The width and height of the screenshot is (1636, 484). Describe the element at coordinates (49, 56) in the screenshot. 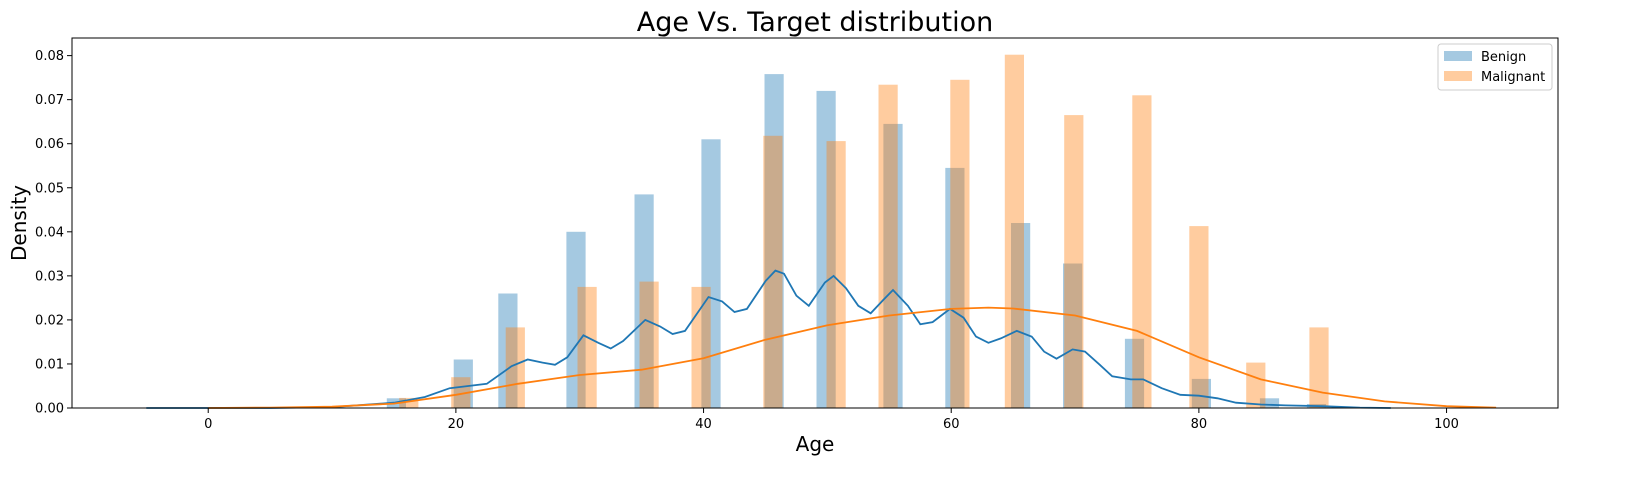

I see `y-tick-label: 0.08` at that location.